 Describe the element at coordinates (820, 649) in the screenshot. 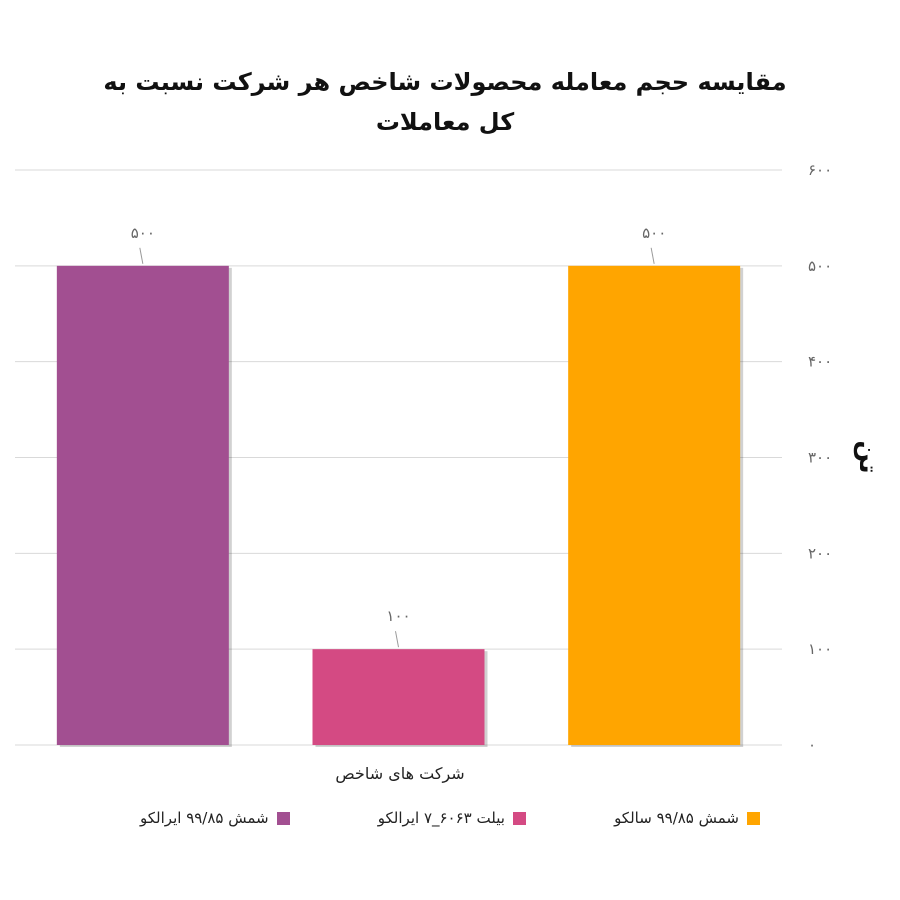

I see `y-tick-label: ۱۰۰` at that location.